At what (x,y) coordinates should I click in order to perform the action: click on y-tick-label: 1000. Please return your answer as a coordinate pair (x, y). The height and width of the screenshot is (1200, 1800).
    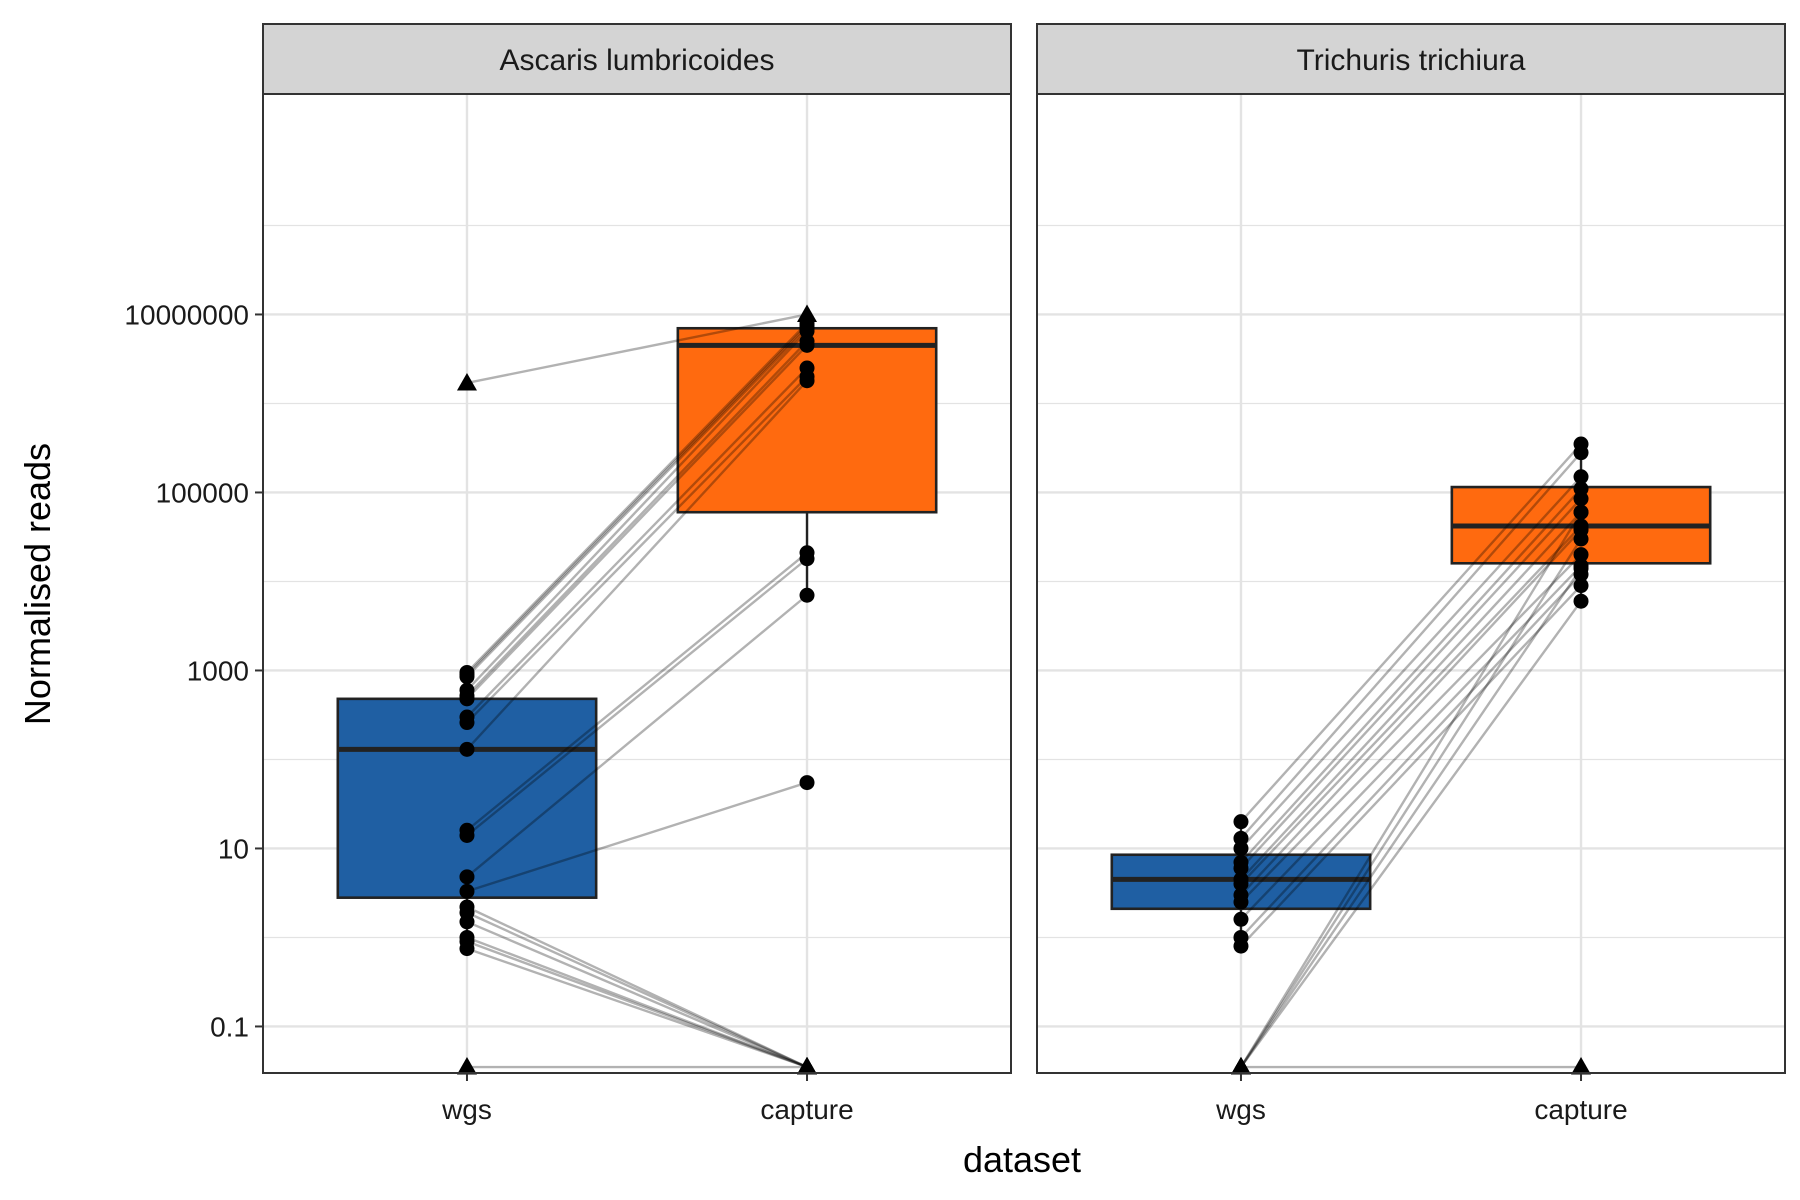
    Looking at the image, I should click on (218, 670).